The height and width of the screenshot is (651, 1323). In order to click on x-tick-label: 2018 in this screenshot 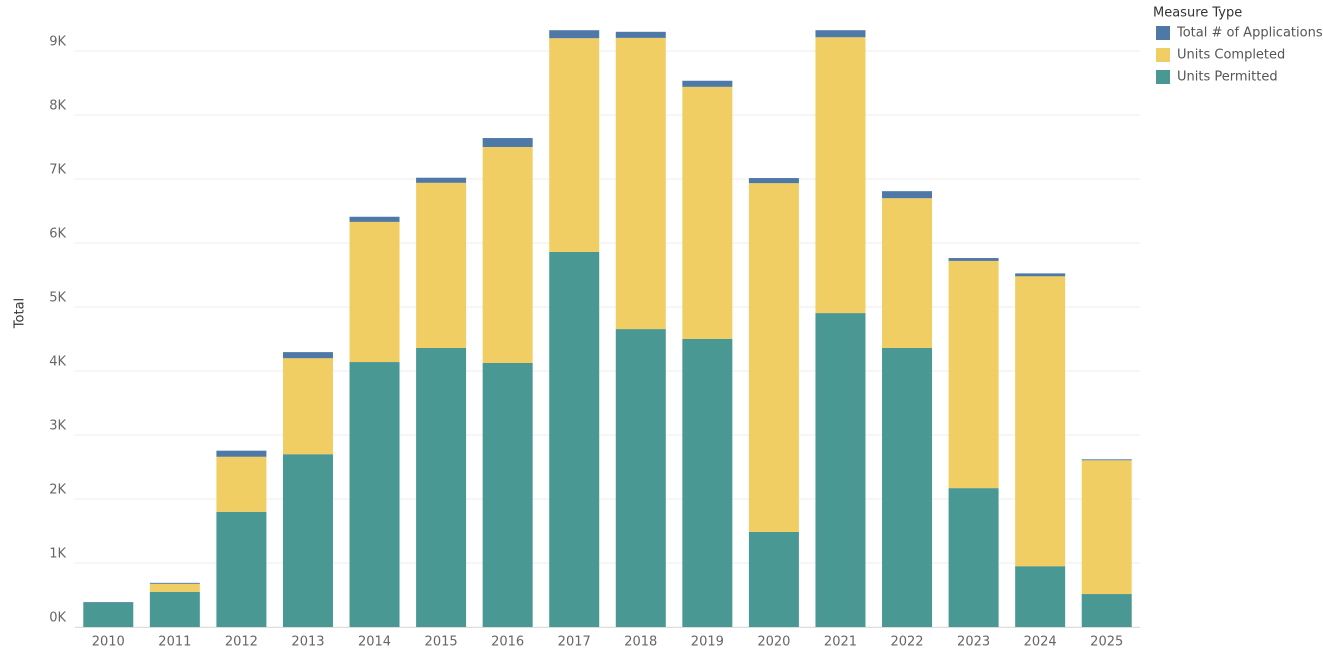, I will do `click(640, 642)`.